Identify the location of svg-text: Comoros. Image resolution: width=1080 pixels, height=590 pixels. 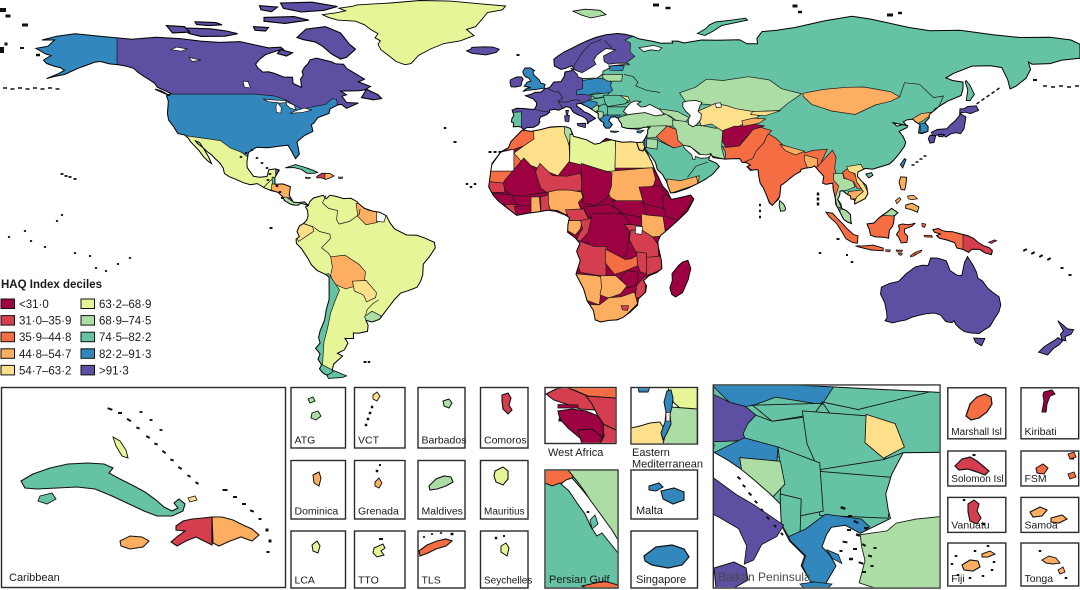
(505, 441).